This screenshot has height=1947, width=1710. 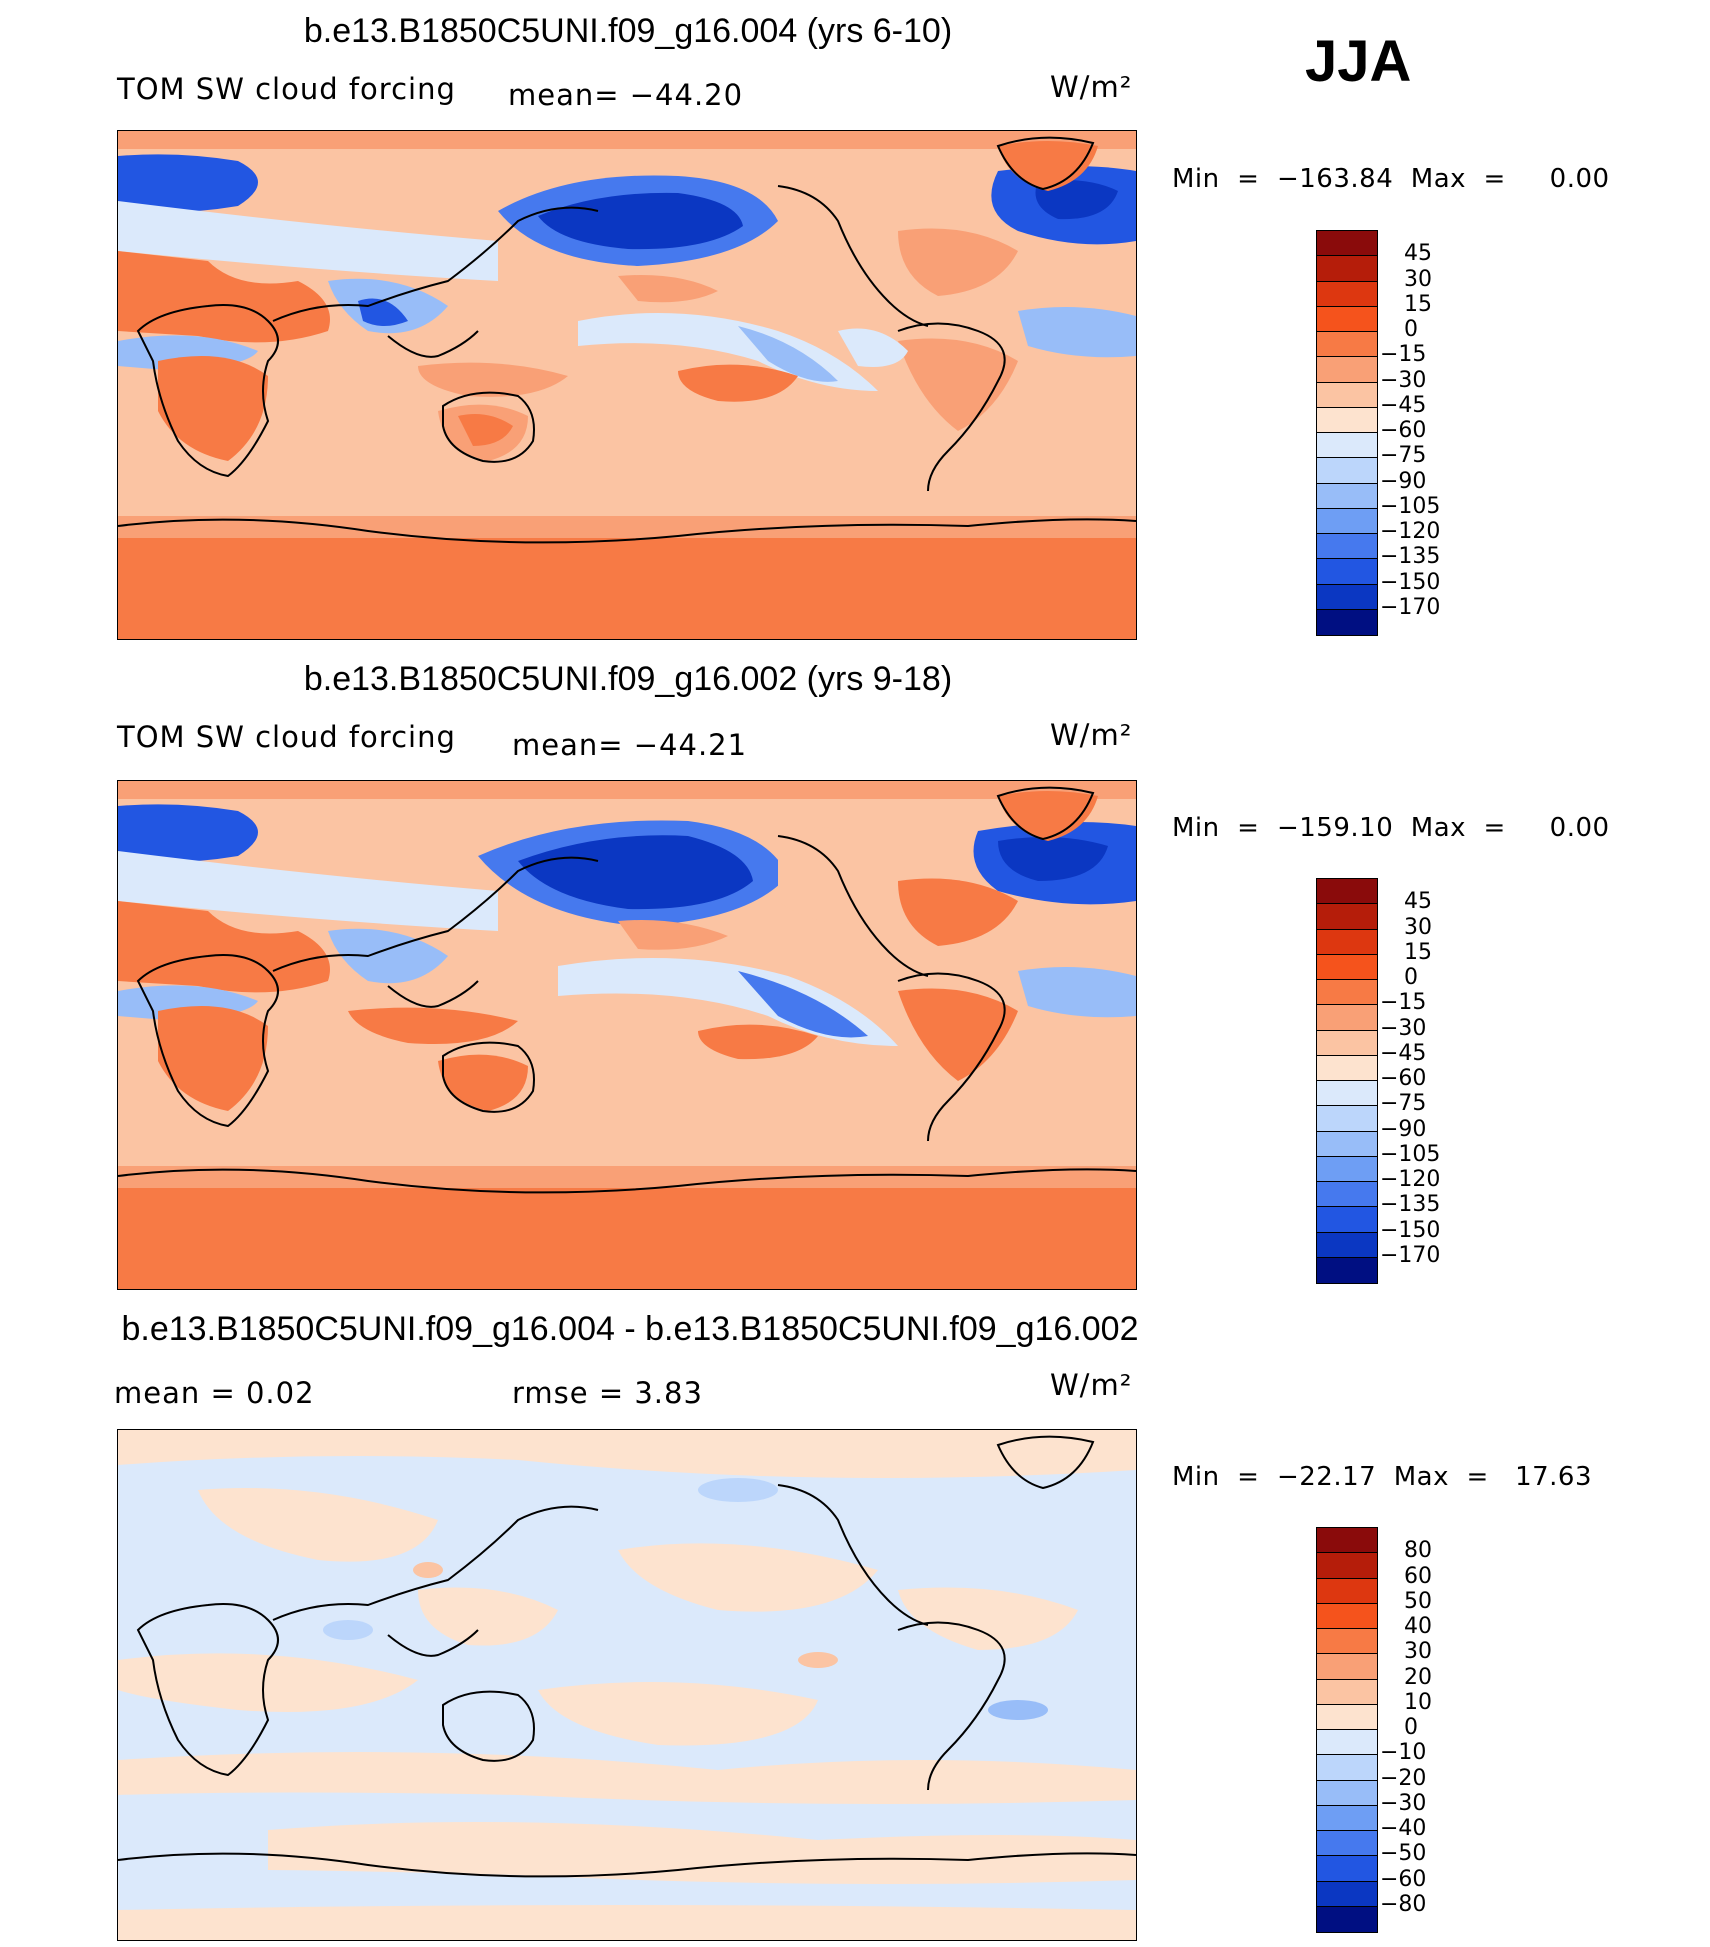 What do you see at coordinates (1091, 1385) in the screenshot?
I see `panel-3-units: W/m²` at bounding box center [1091, 1385].